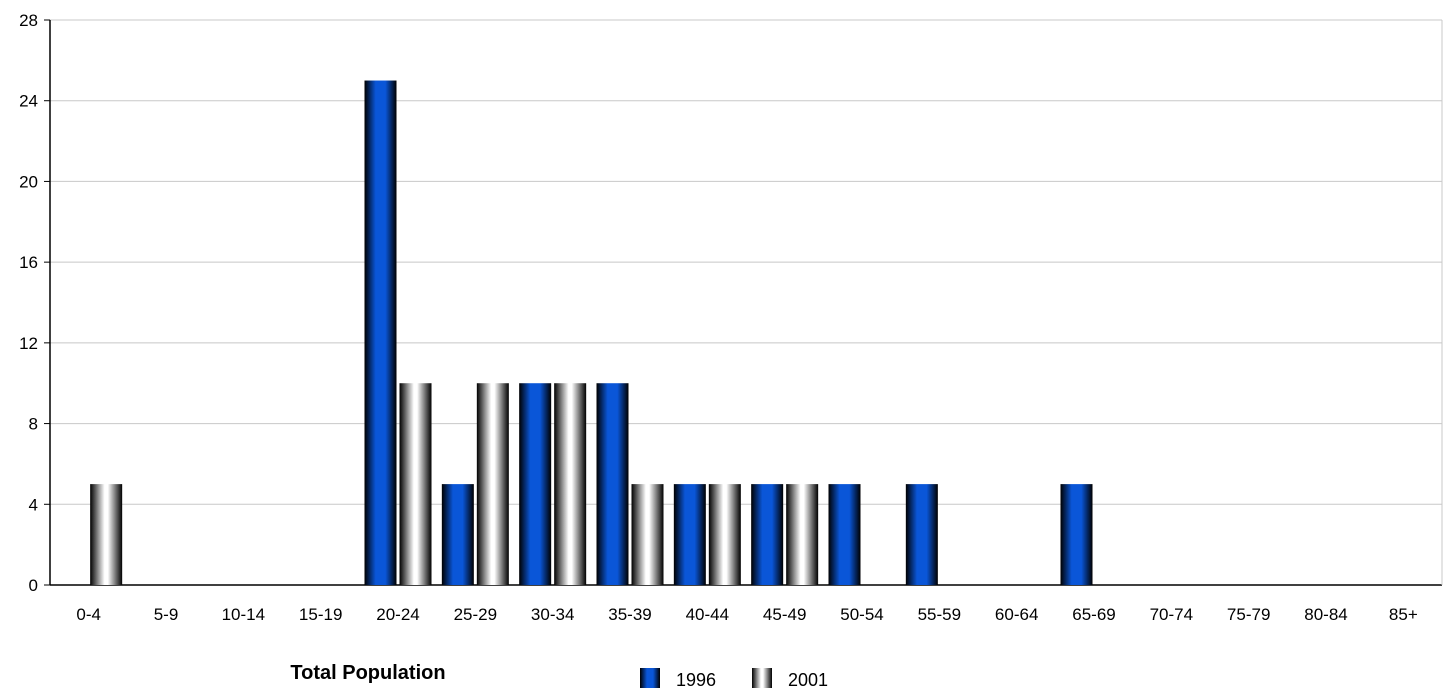  What do you see at coordinates (243, 614) in the screenshot?
I see `x-tick-label: 10-14` at bounding box center [243, 614].